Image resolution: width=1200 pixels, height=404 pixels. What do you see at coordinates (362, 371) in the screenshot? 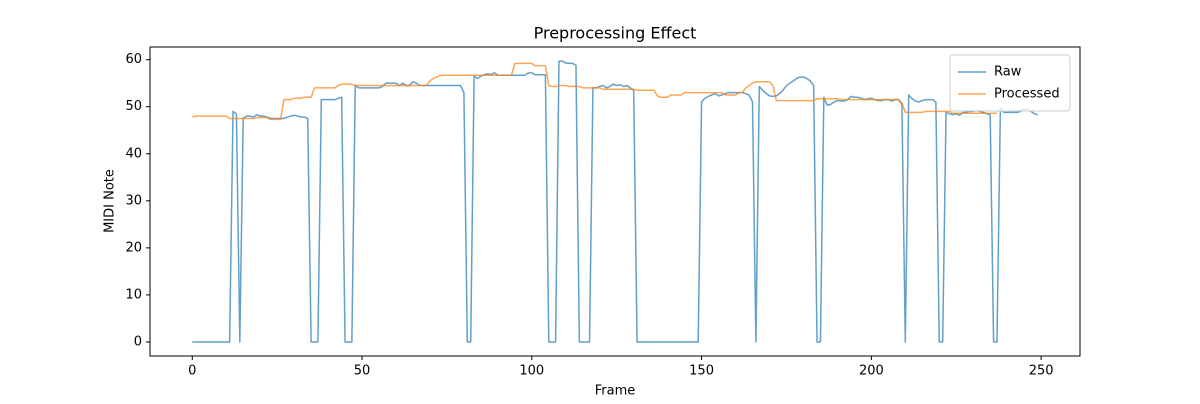
I see `x-tick-label: 50` at bounding box center [362, 371].